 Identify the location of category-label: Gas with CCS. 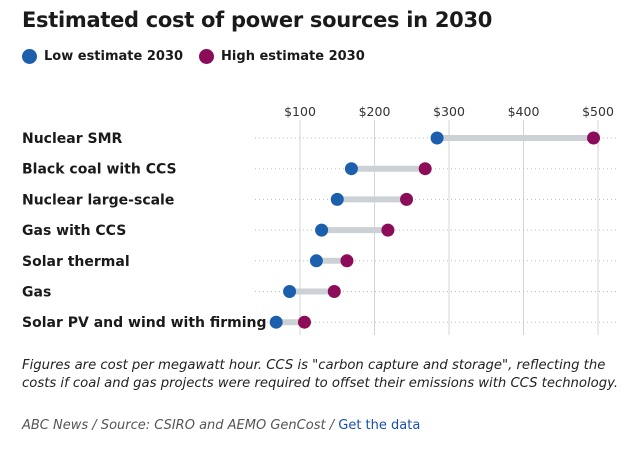
(74, 231).